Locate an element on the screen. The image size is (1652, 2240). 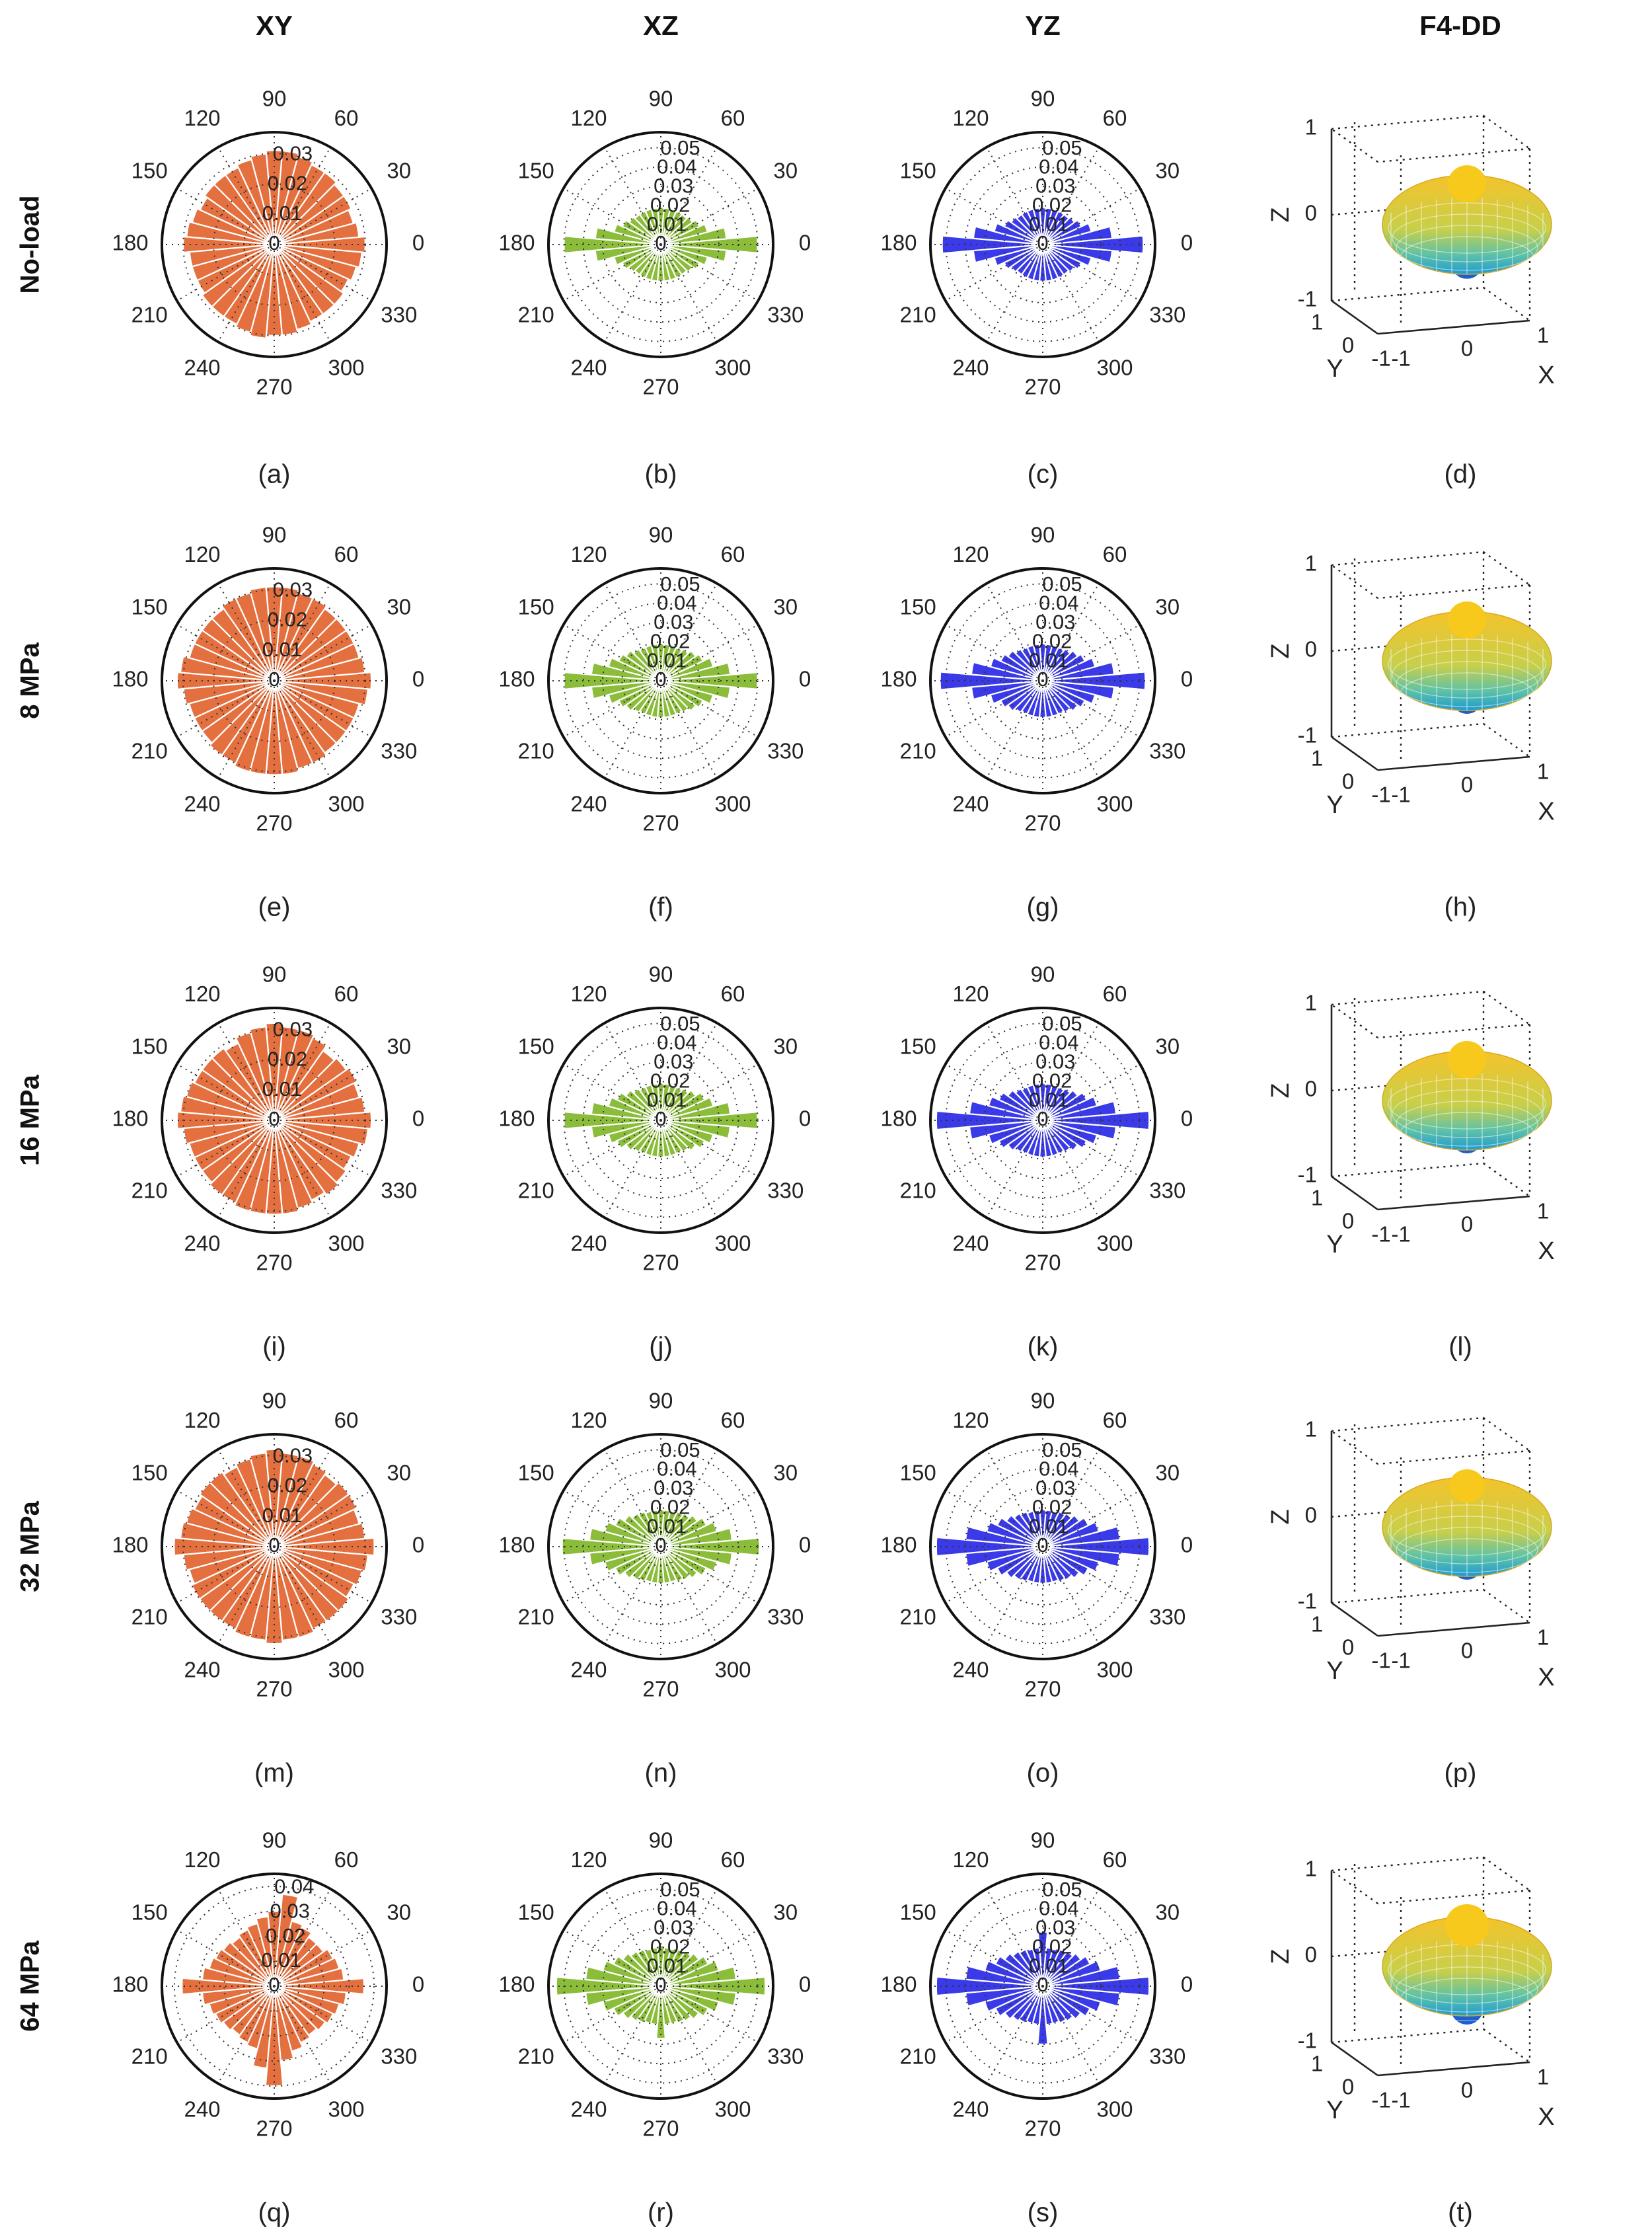
z-axis-label: Z is located at coordinates (1281, 1516).